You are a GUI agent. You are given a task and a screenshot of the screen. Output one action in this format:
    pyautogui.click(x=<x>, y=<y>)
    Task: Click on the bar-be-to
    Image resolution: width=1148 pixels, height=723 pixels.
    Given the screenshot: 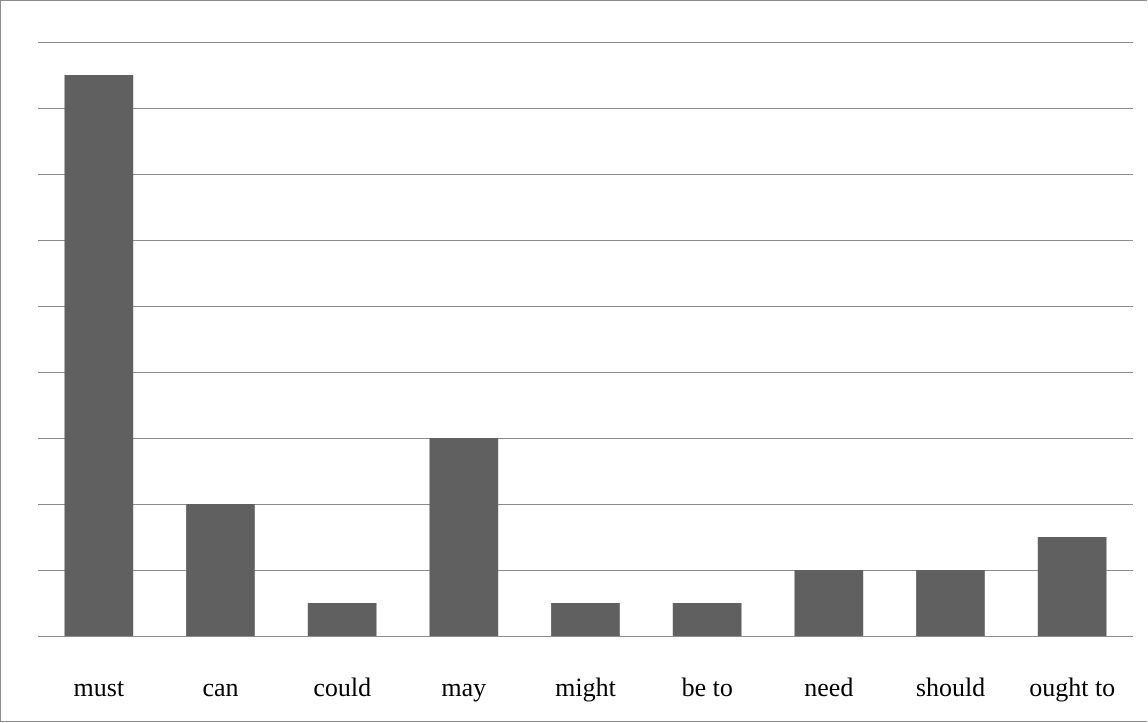 What is the action you would take?
    pyautogui.click(x=707, y=619)
    